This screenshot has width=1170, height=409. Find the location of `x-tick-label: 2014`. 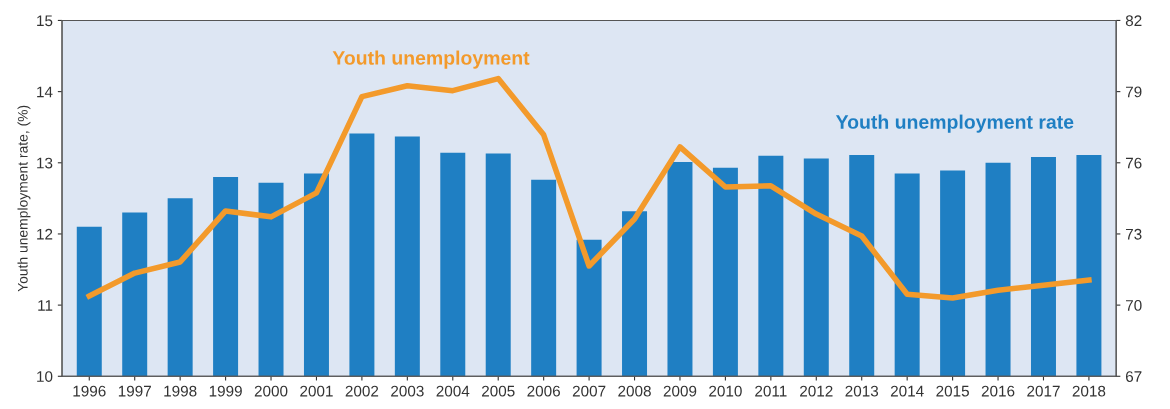

x-tick-label: 2014 is located at coordinates (907, 391).